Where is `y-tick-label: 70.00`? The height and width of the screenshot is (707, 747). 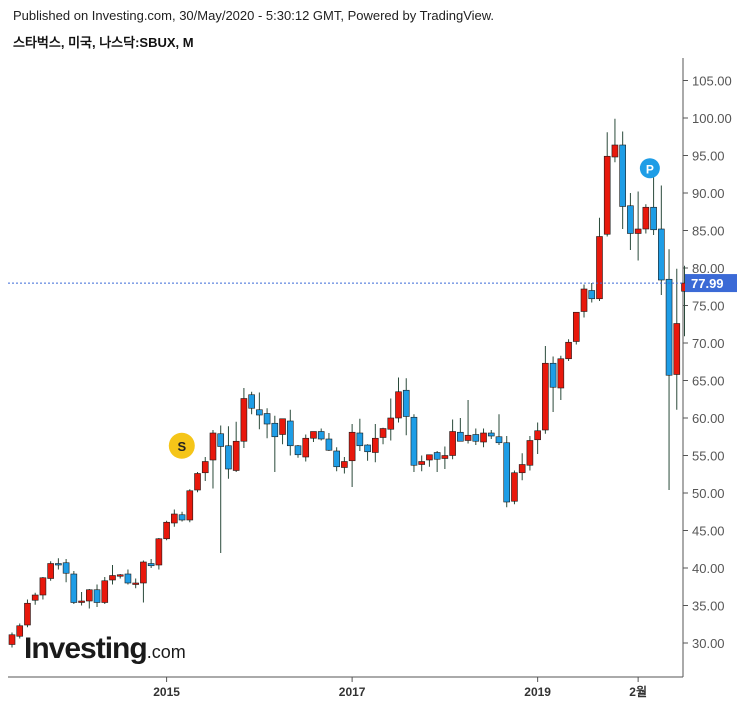 y-tick-label: 70.00 is located at coordinates (708, 343).